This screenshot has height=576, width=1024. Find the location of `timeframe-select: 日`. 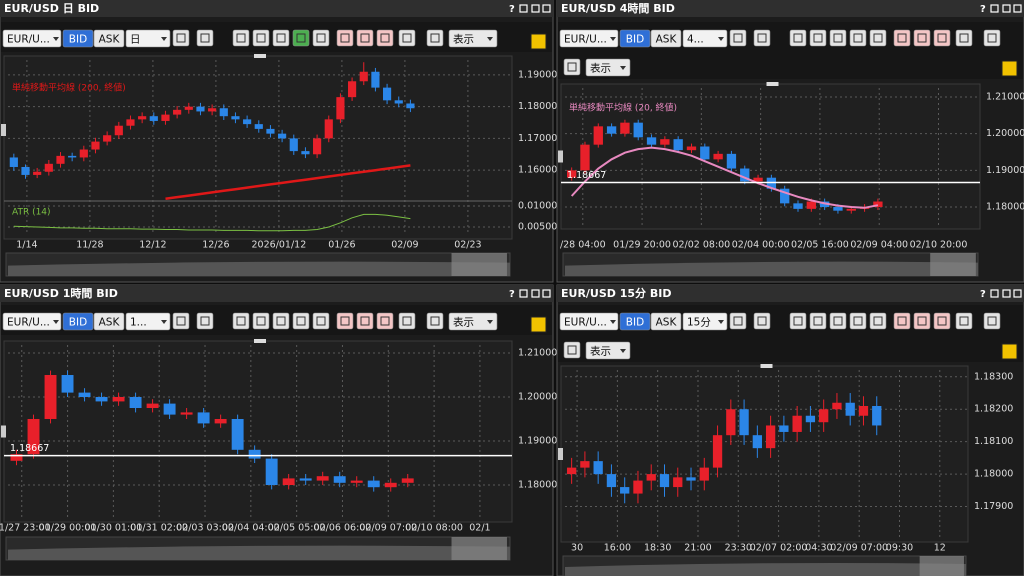

timeframe-select: 日 is located at coordinates (135, 40).